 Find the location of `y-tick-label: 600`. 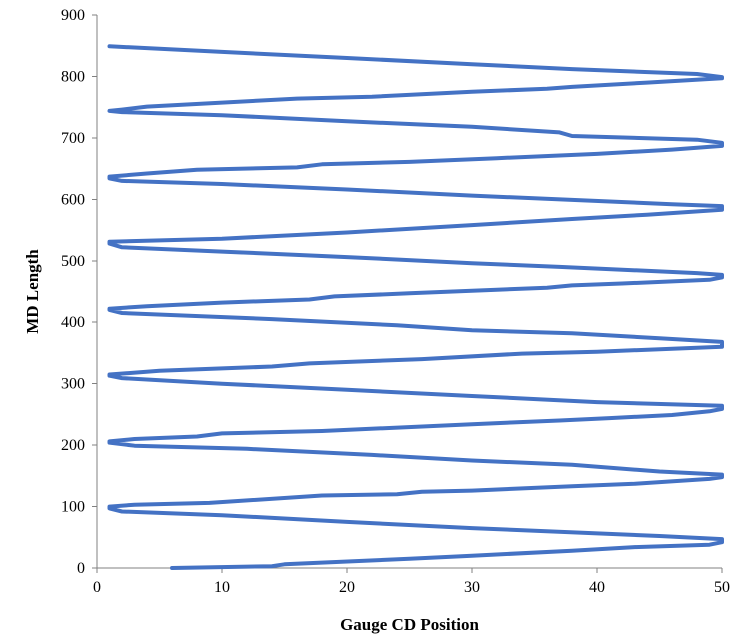

y-tick-label: 600 is located at coordinates (73, 199).